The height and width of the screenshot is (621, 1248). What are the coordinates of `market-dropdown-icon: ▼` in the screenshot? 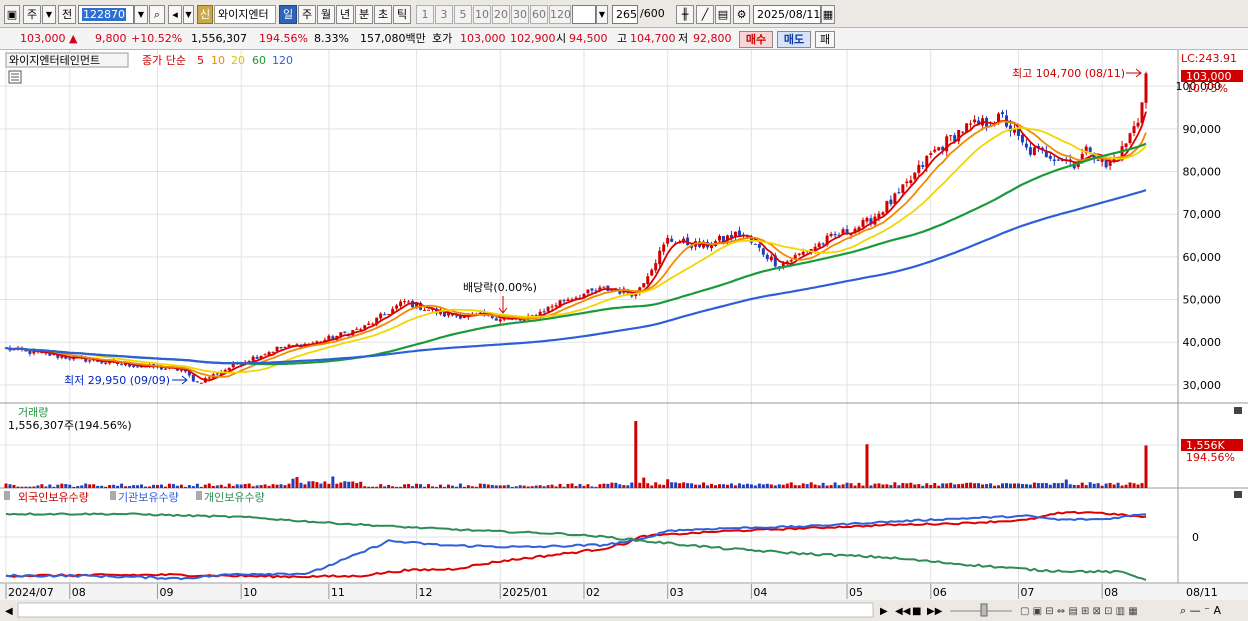 It's located at (49, 14).